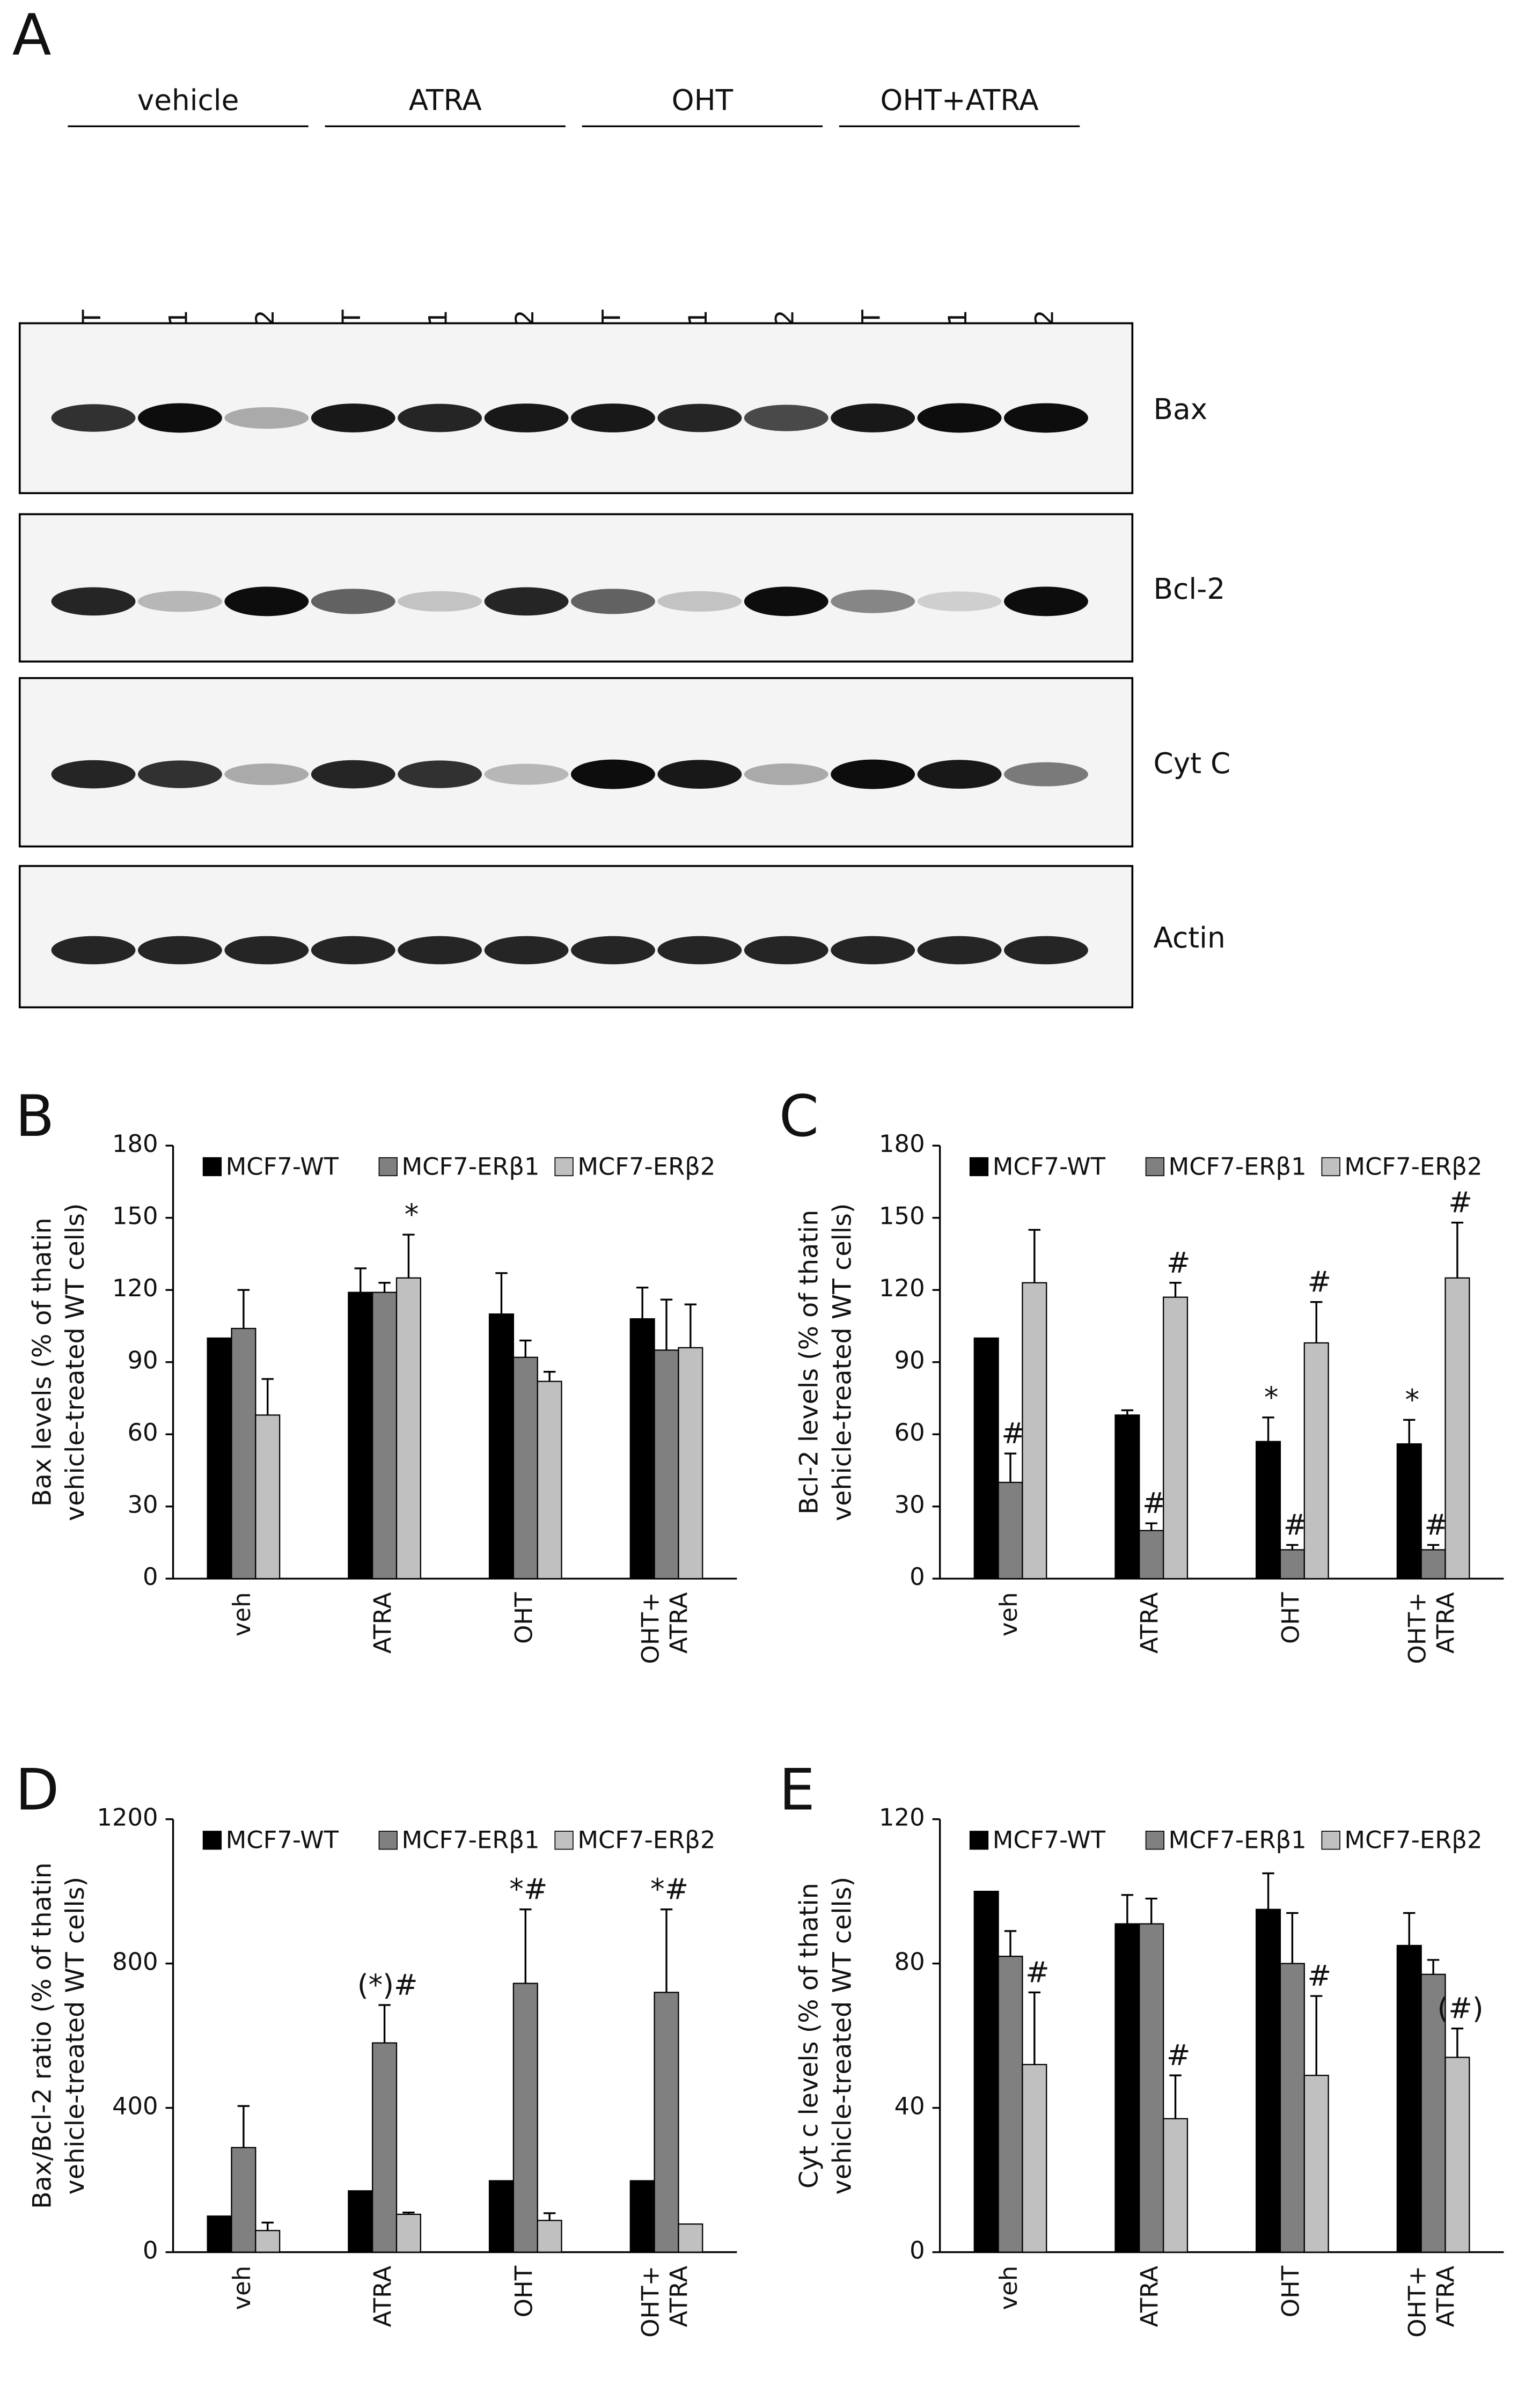  I want to click on y-axis-label: Bax/Bcl-2 ratio (% of thatin, so click(42, 2036).